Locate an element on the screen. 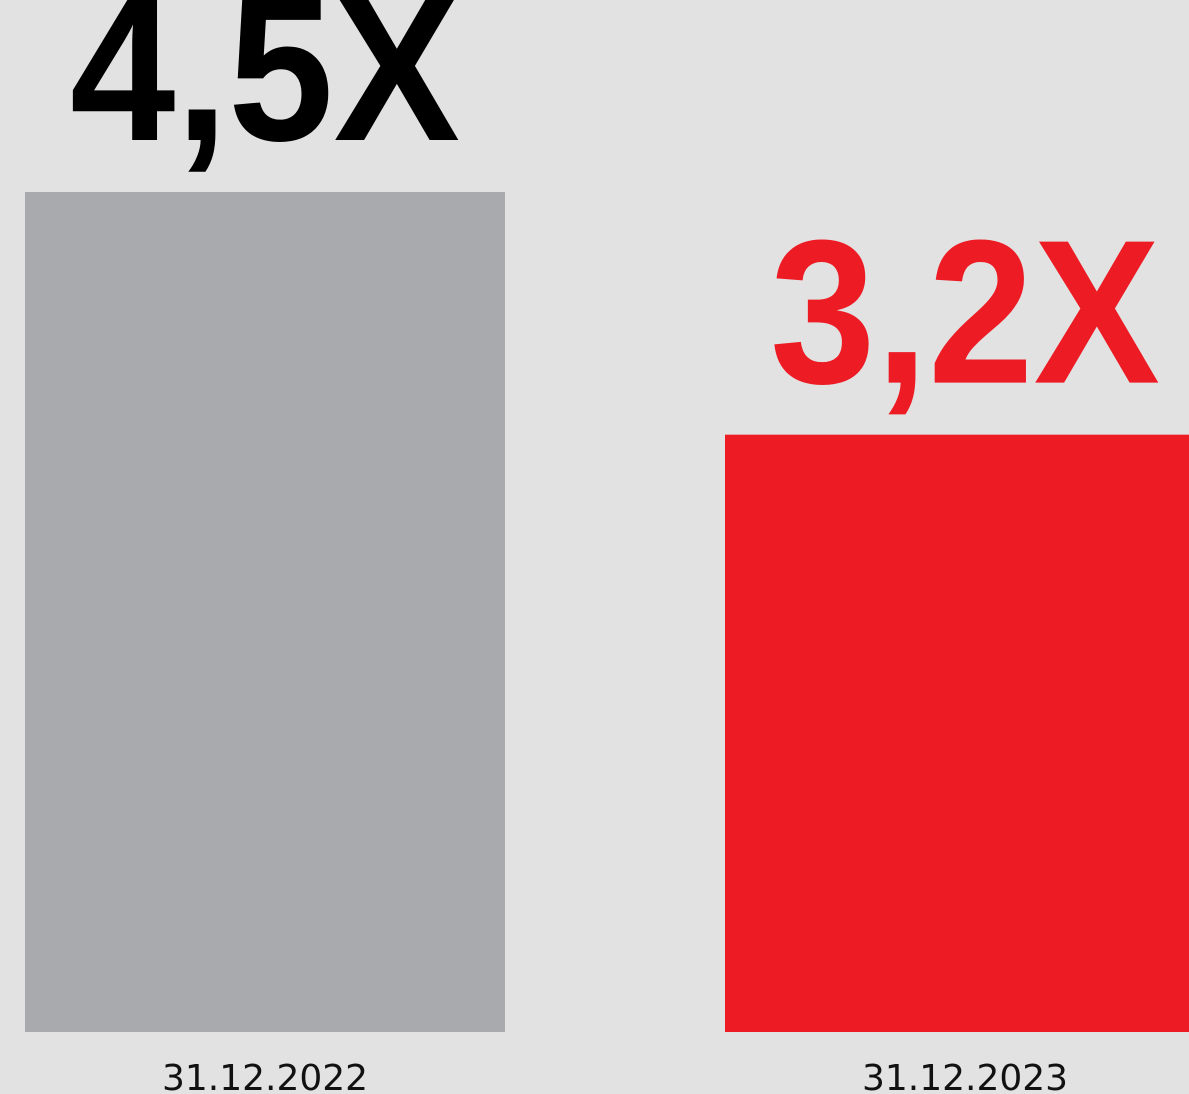 This screenshot has width=1189, height=1094. category-label: 31.12.2023 is located at coordinates (965, 1076).